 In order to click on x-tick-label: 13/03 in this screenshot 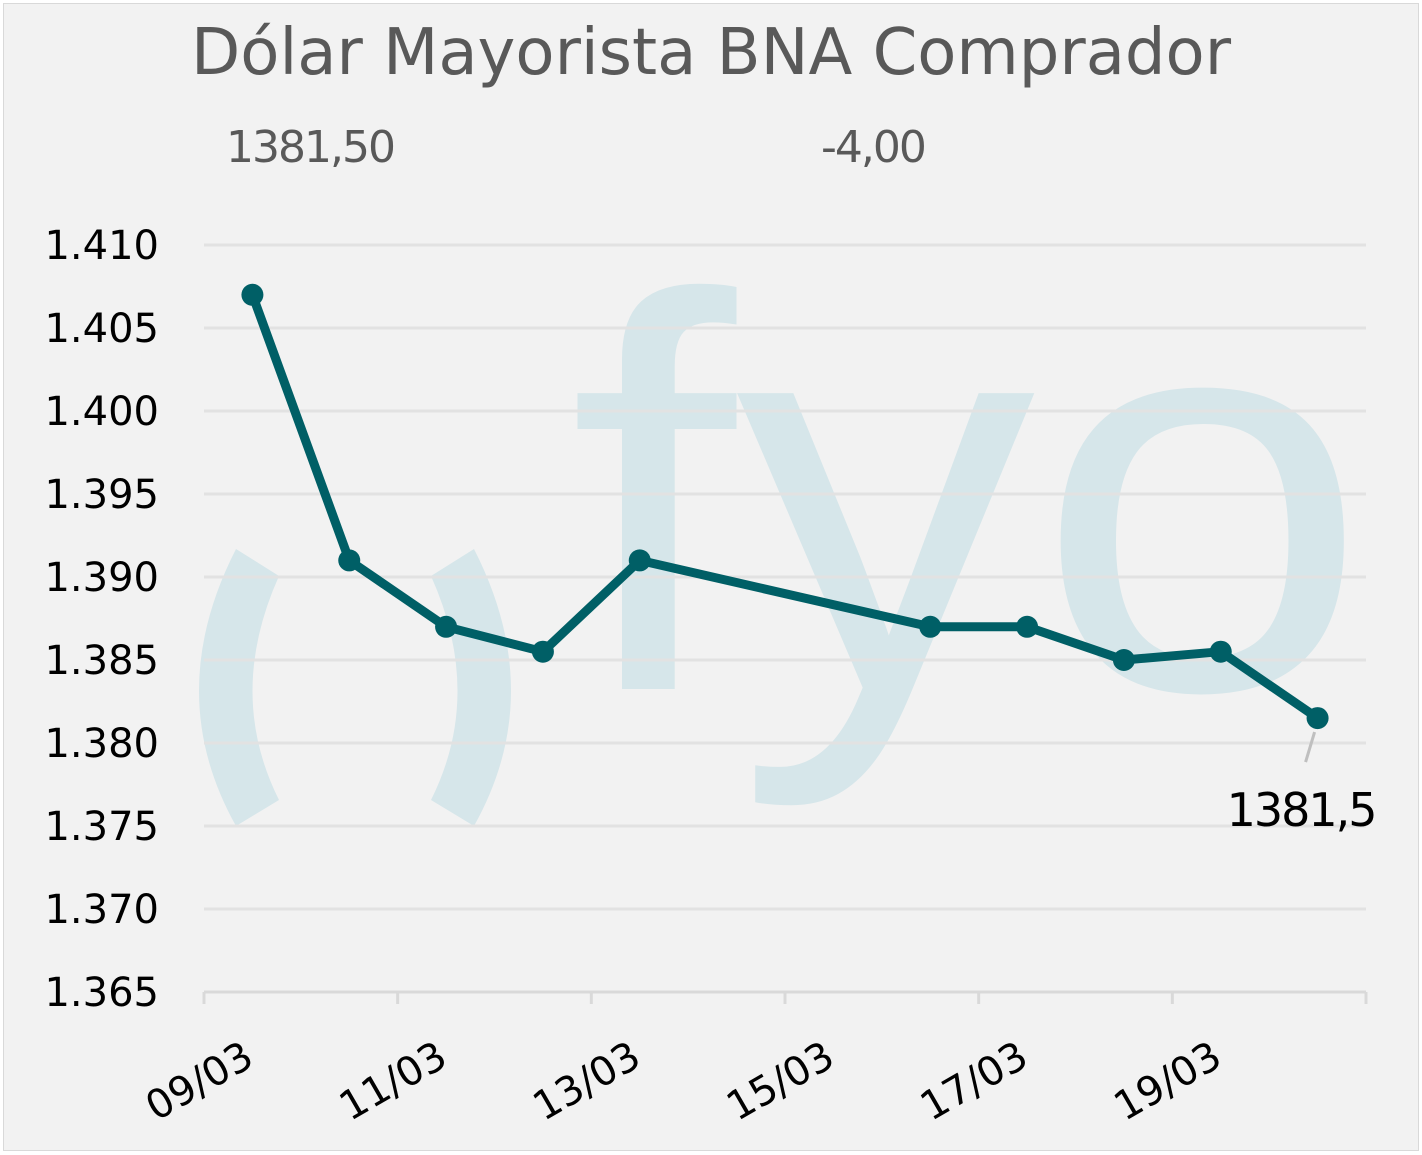, I will do `click(586, 1081)`.